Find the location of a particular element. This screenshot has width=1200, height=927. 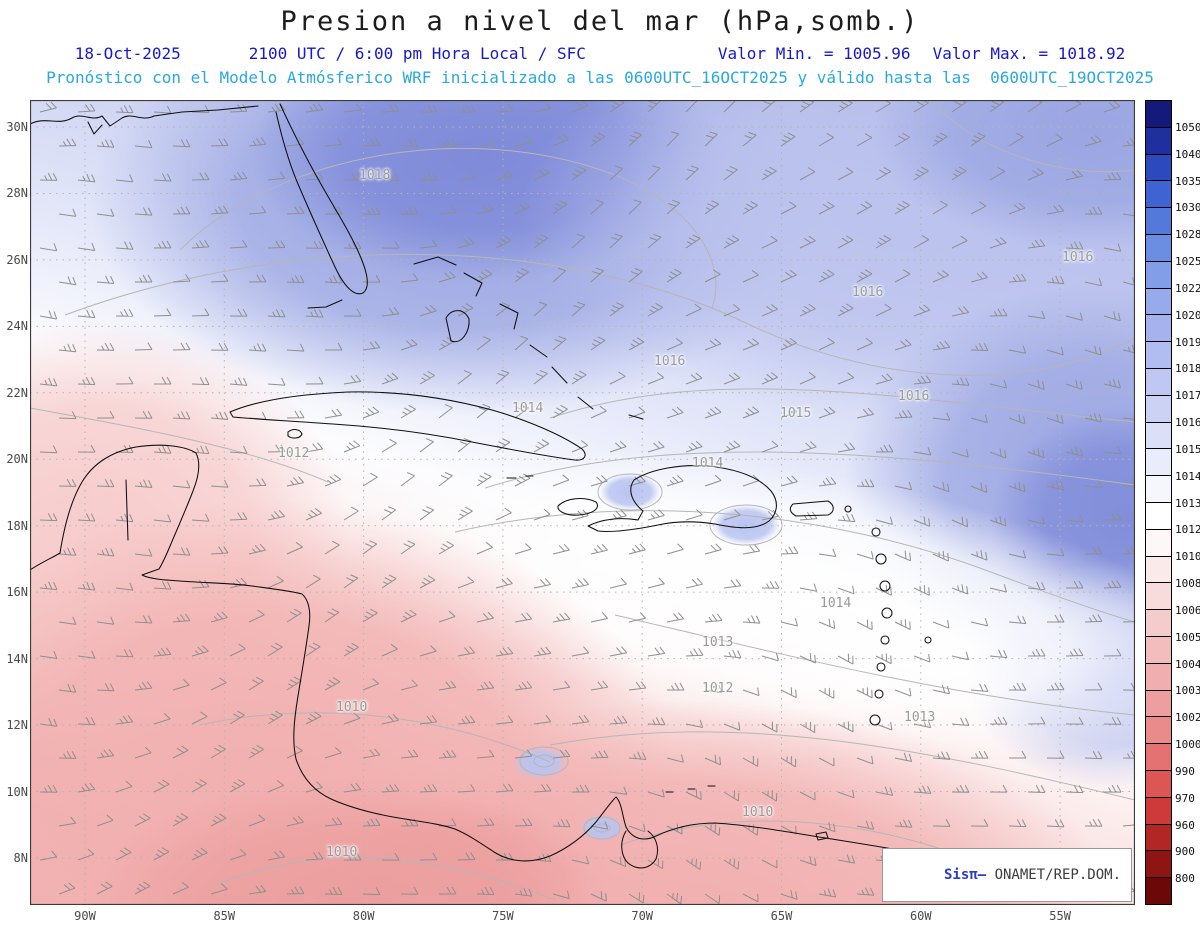

st-vincent is located at coordinates (881, 667).